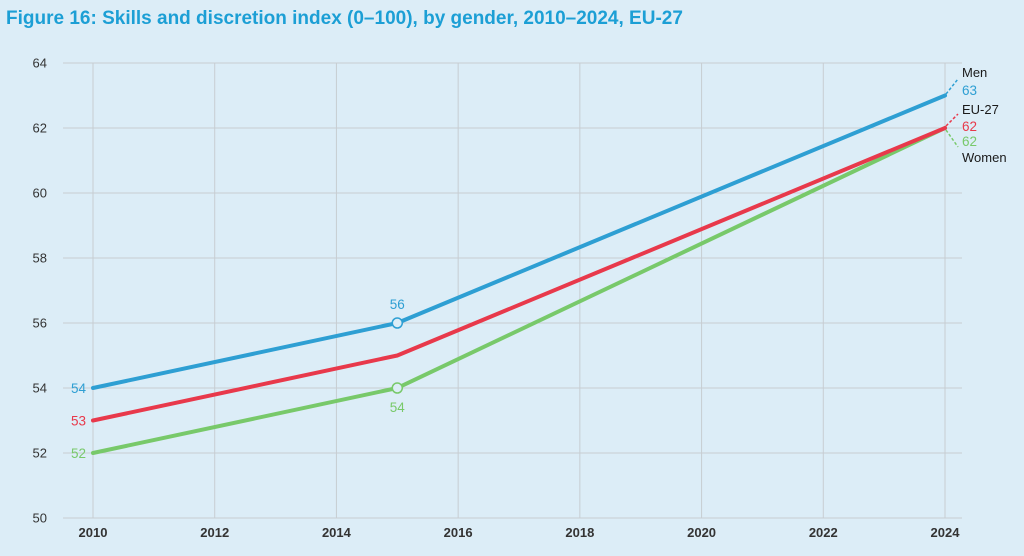  Describe the element at coordinates (701, 532) in the screenshot. I see `x-tick-label: 2020` at that location.